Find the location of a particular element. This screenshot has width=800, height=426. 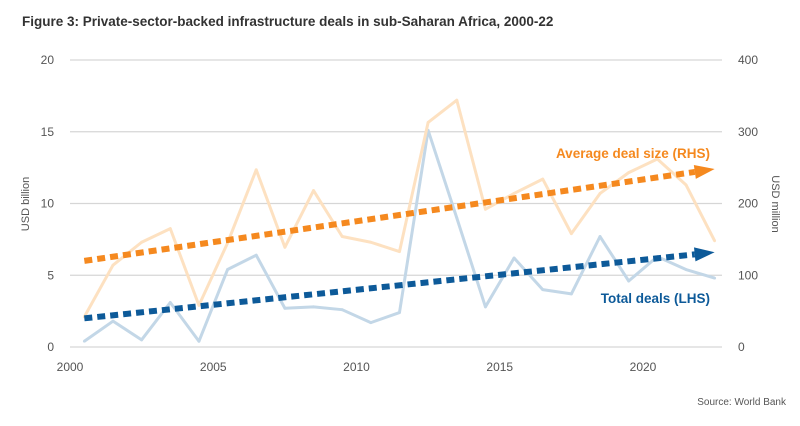

x-tick-label: 2005 is located at coordinates (213, 367).